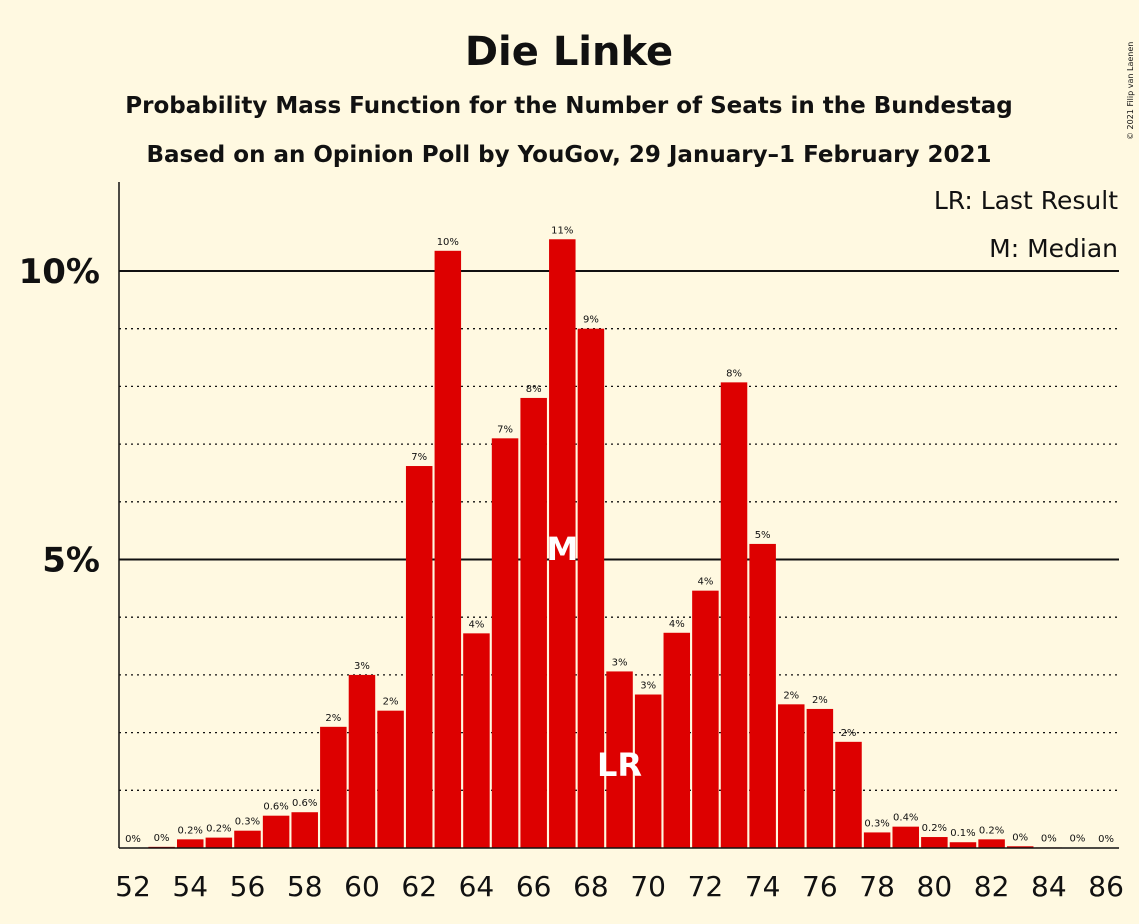 The height and width of the screenshot is (924, 1139). I want to click on last-result-marker: LR, so click(619, 765).